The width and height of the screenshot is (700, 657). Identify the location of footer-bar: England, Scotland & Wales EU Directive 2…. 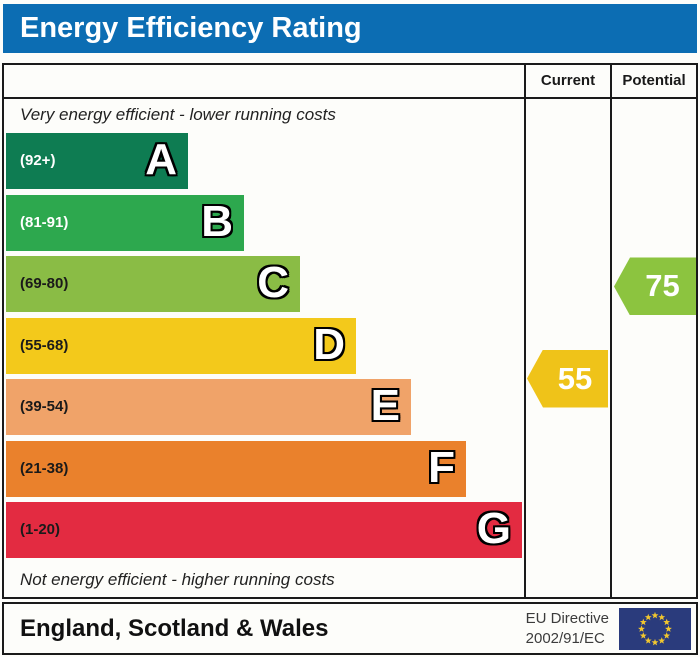
(350, 628).